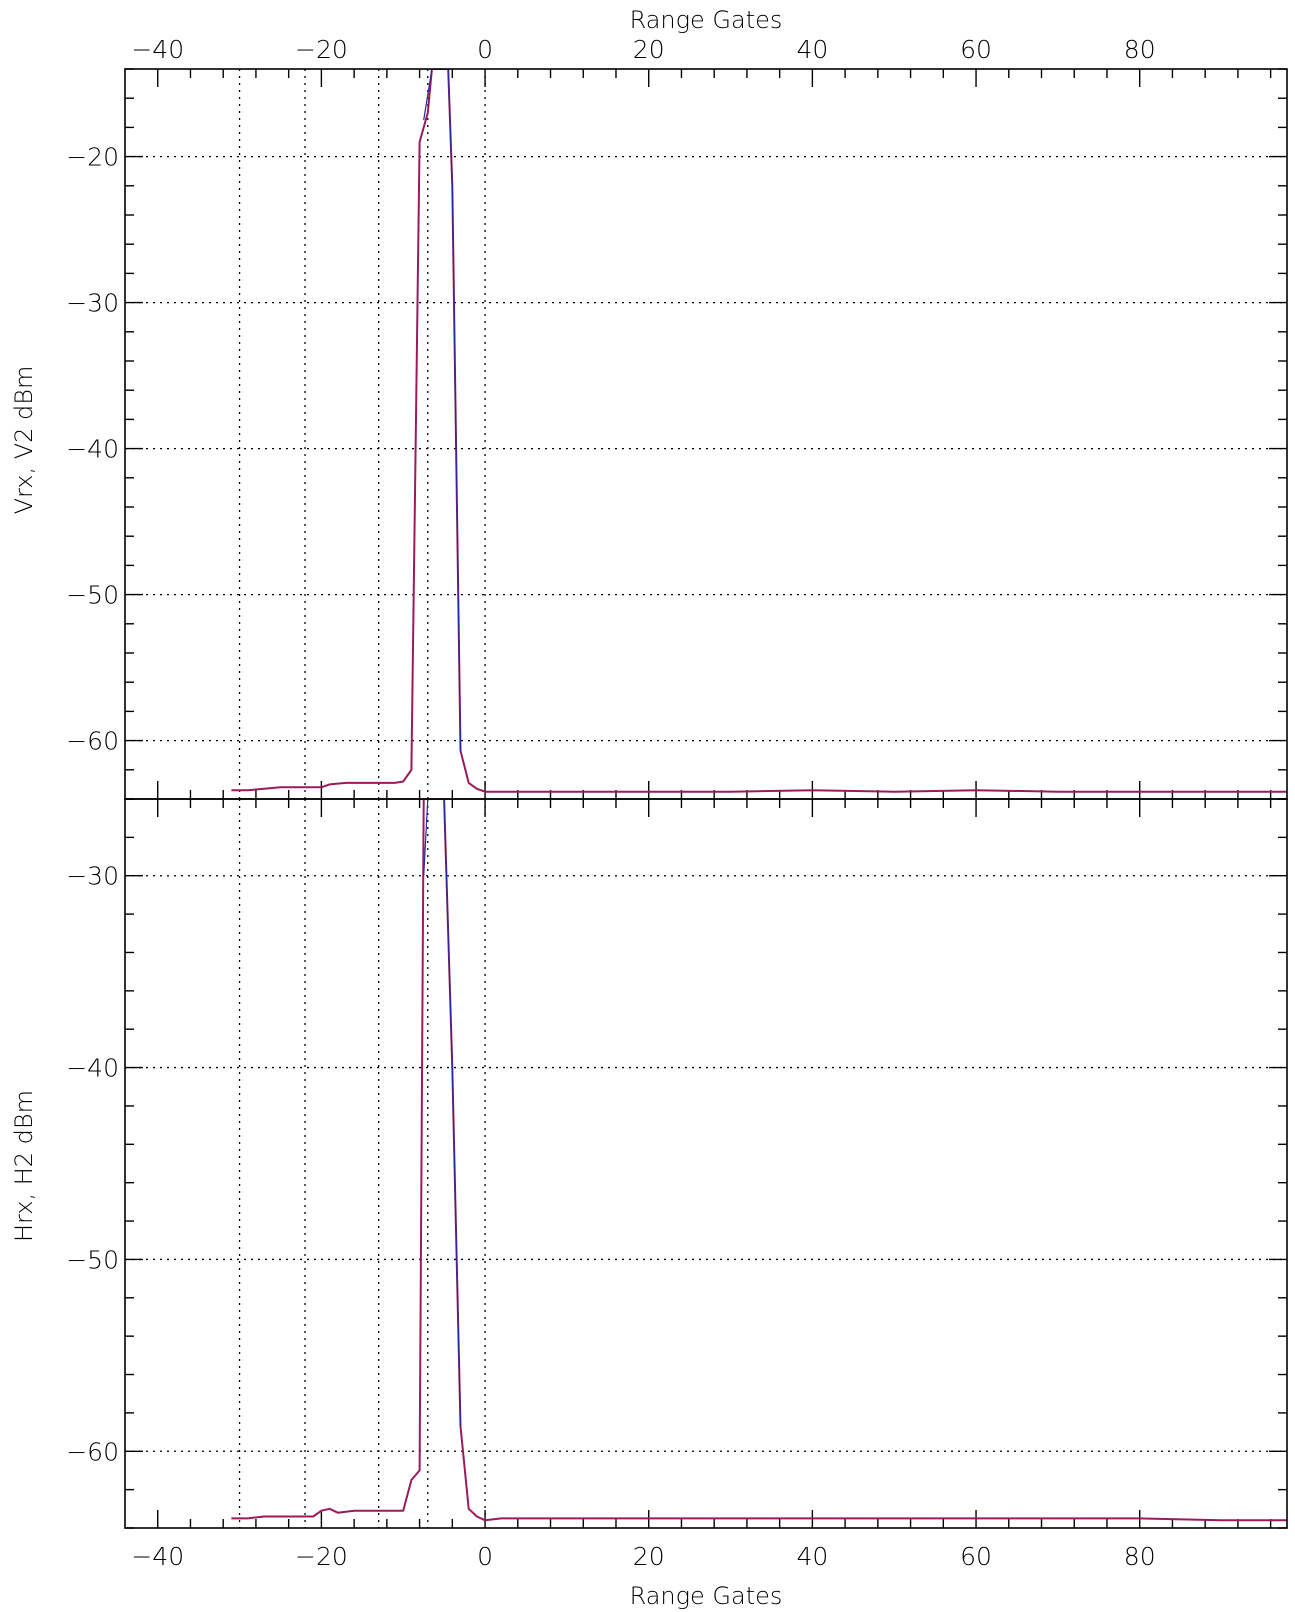  Describe the element at coordinates (706, 1596) in the screenshot. I see `bottom-x-axis-title: Range Gates` at that location.